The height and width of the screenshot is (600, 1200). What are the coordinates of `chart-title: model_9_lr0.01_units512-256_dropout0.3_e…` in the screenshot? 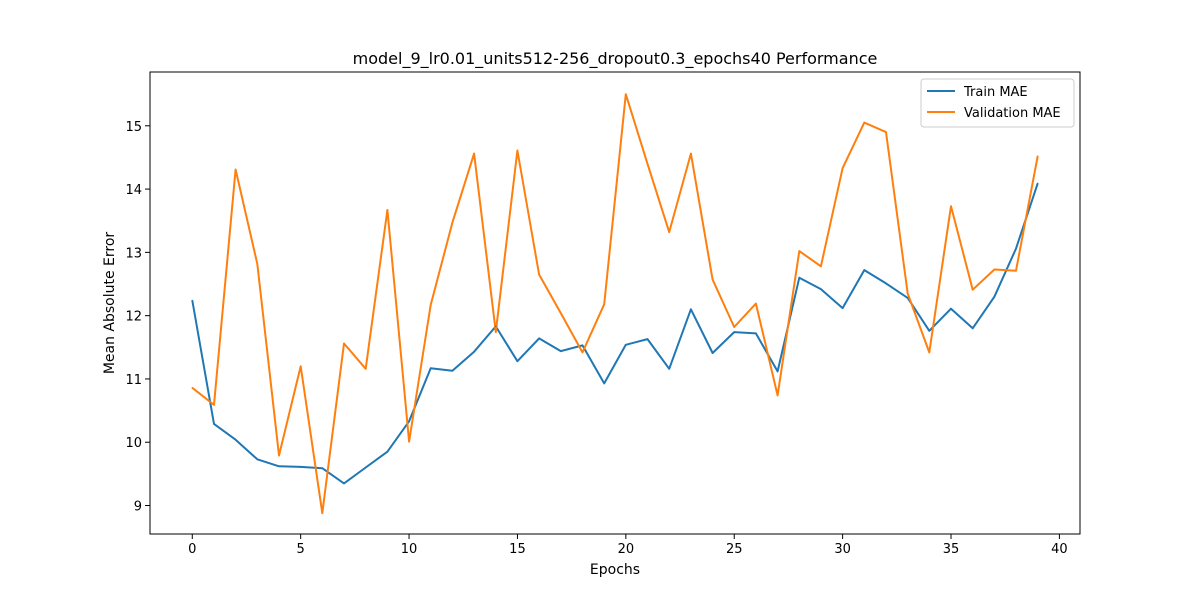 It's located at (615, 59).